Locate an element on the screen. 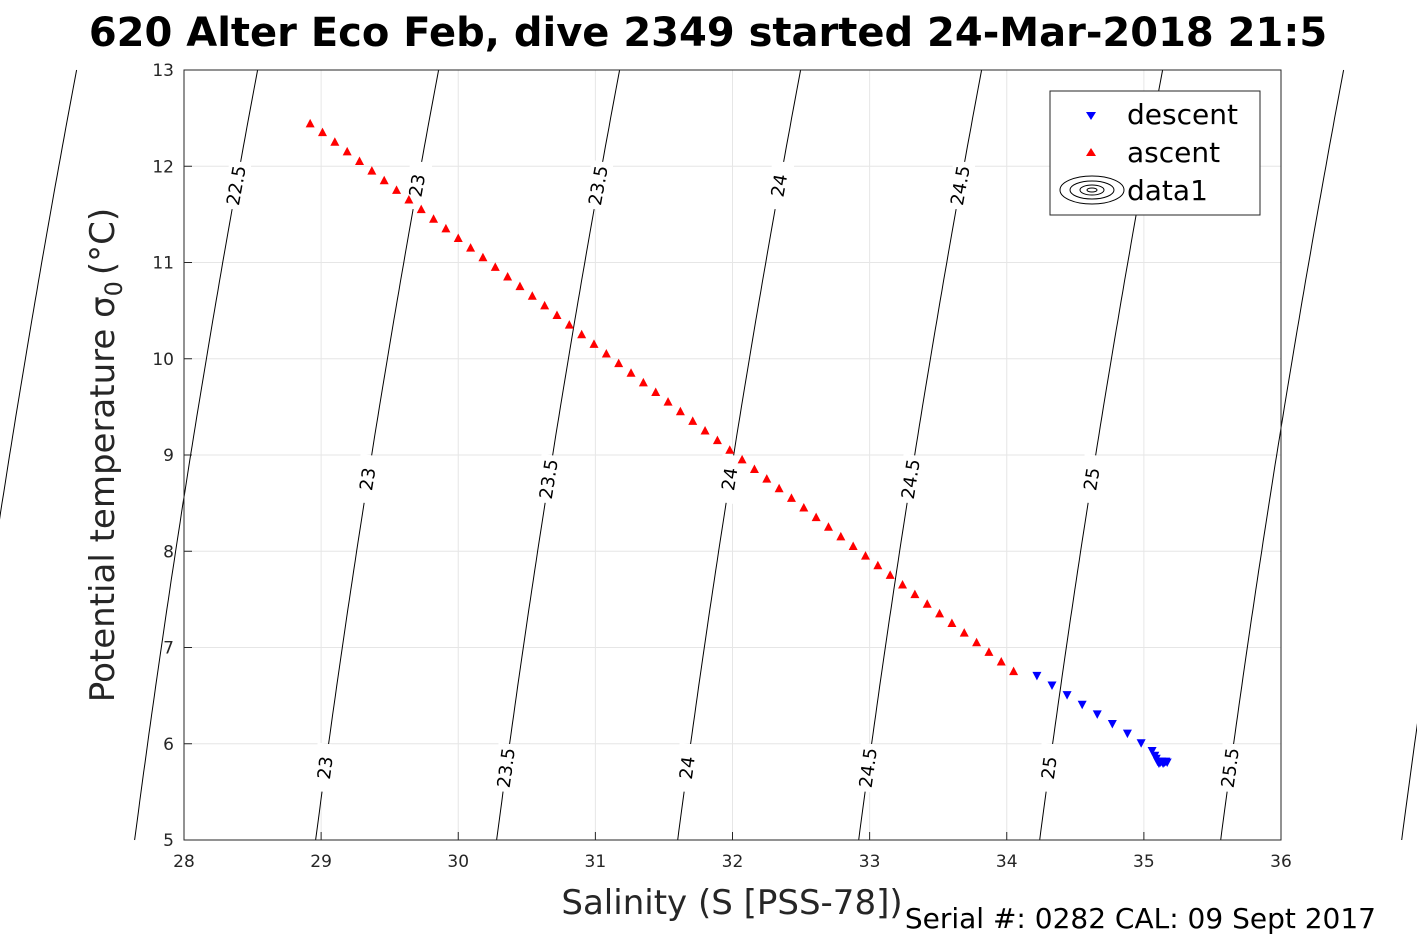  x-tick-label: 30 is located at coordinates (458, 862).